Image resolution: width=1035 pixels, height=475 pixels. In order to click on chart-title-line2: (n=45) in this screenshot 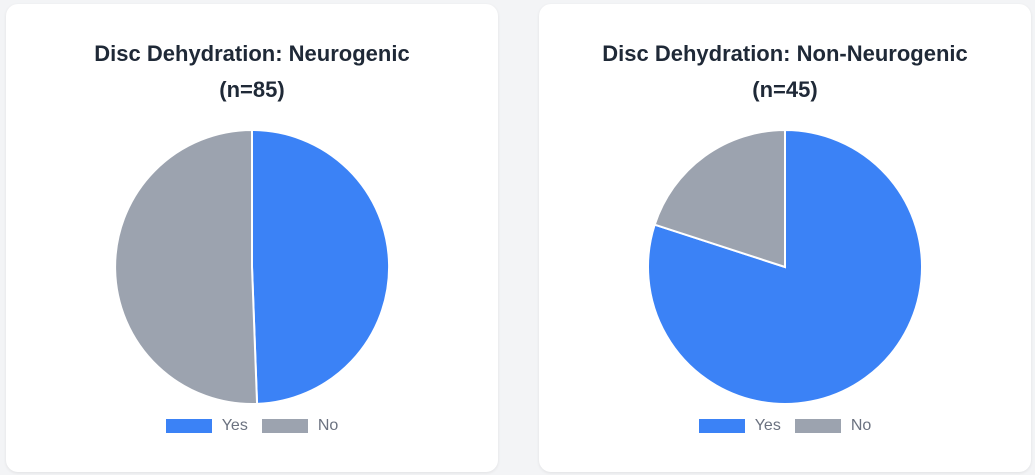, I will do `click(785, 89)`.